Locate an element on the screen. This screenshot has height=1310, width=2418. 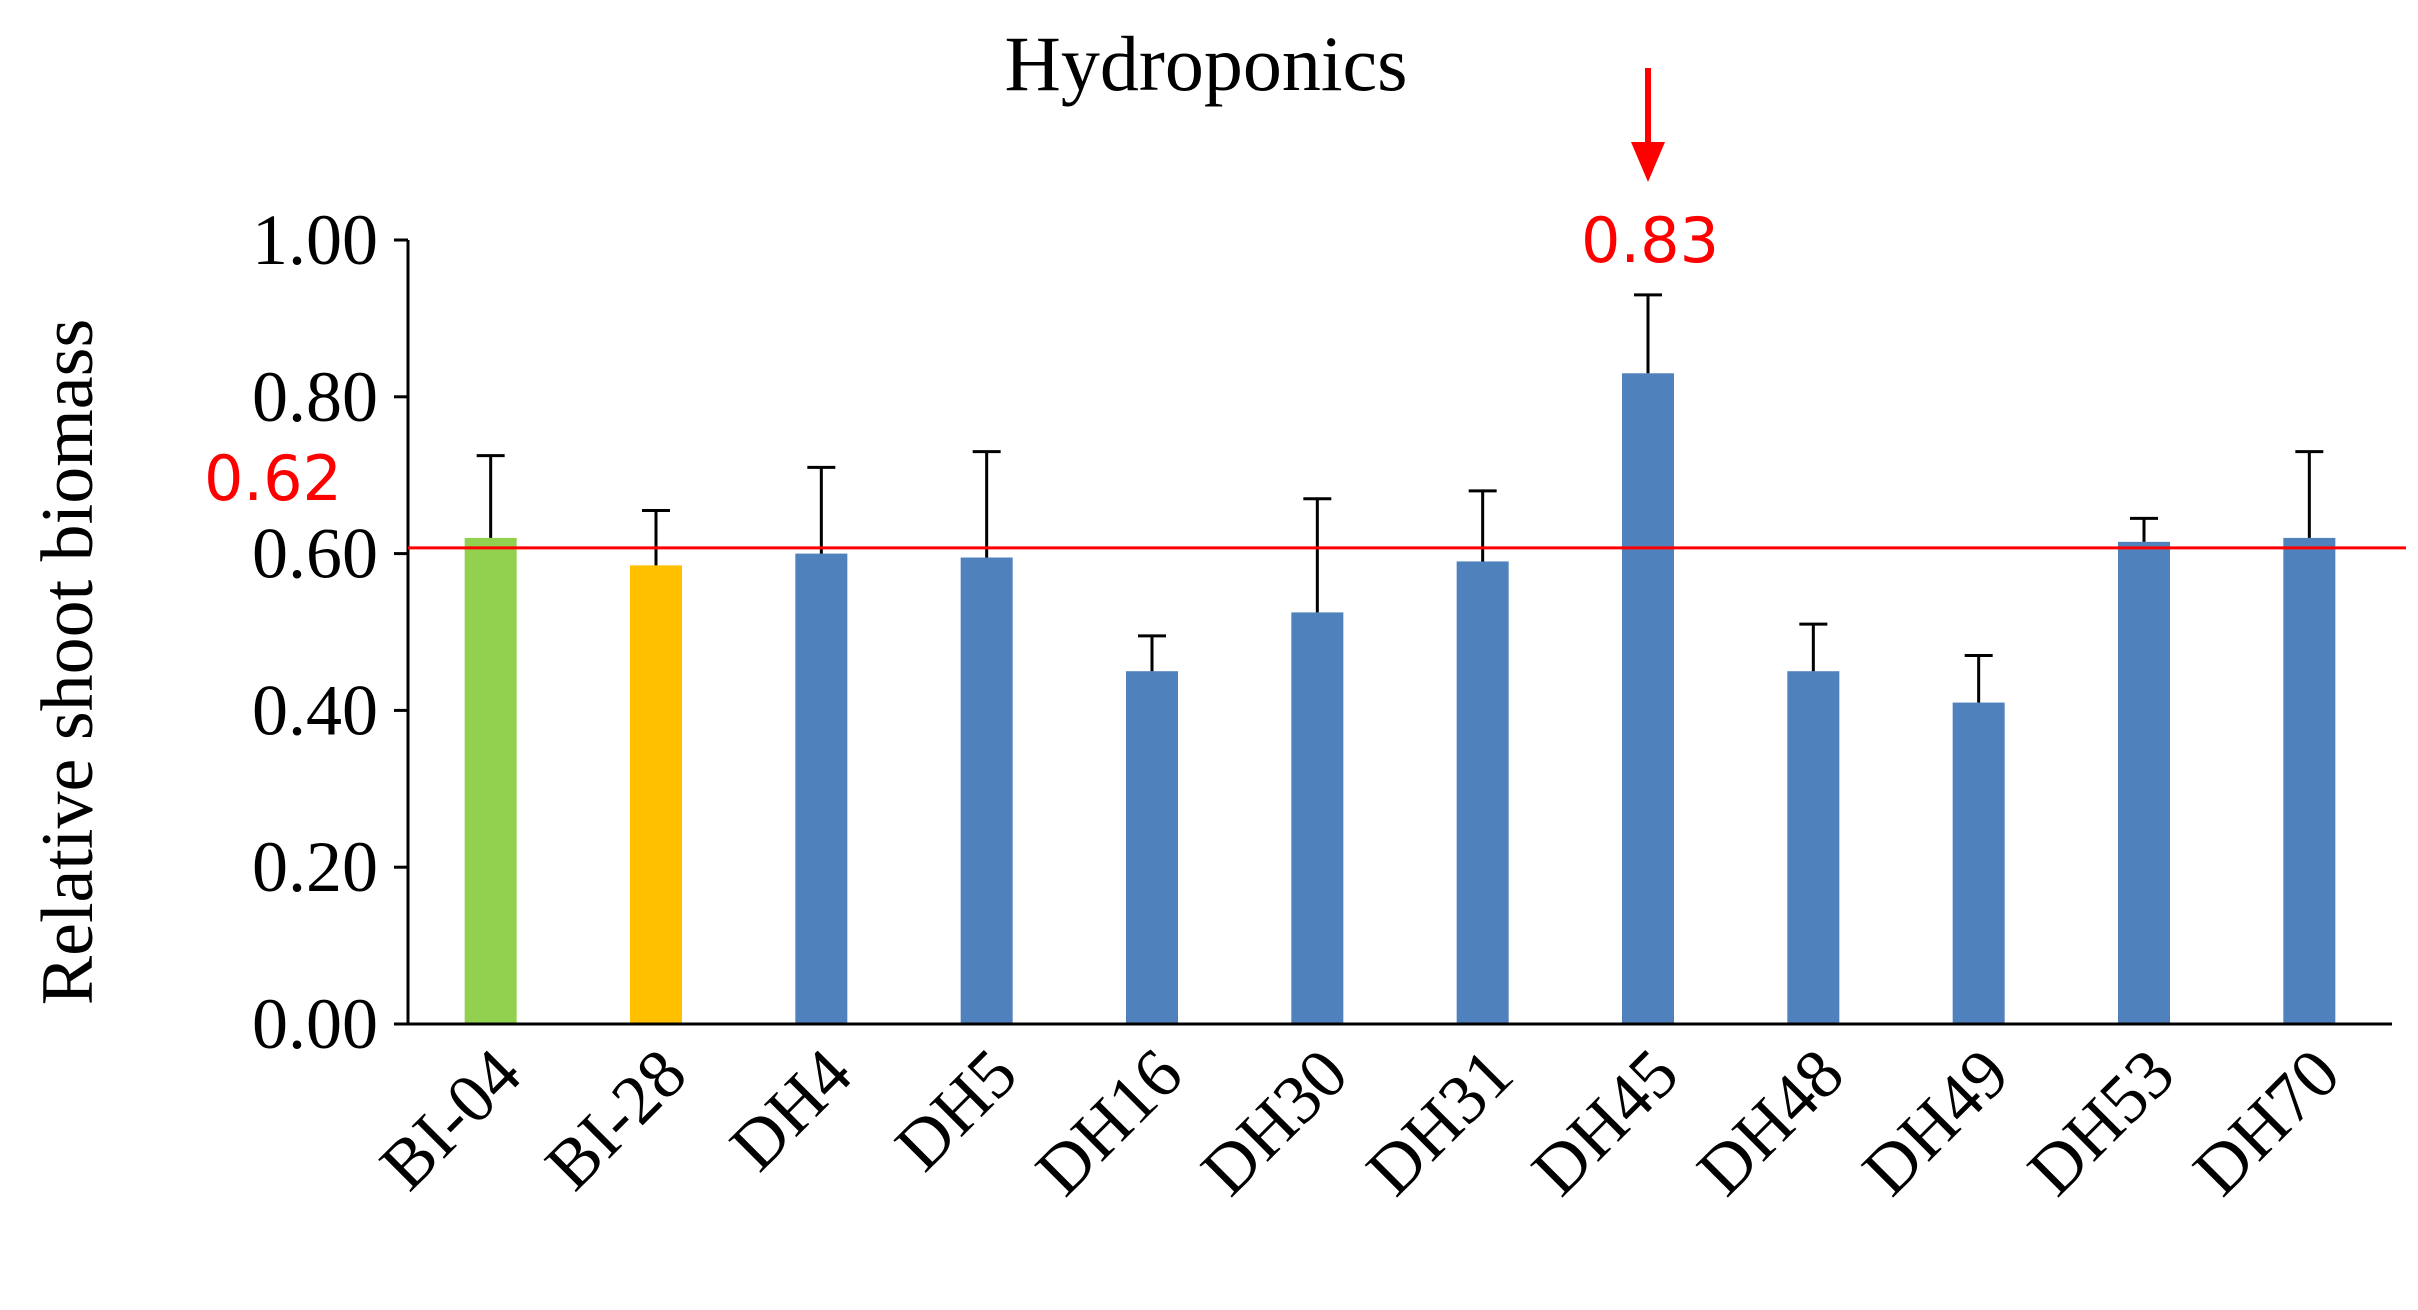
error-bar-dh31 is located at coordinates (1482, 525).